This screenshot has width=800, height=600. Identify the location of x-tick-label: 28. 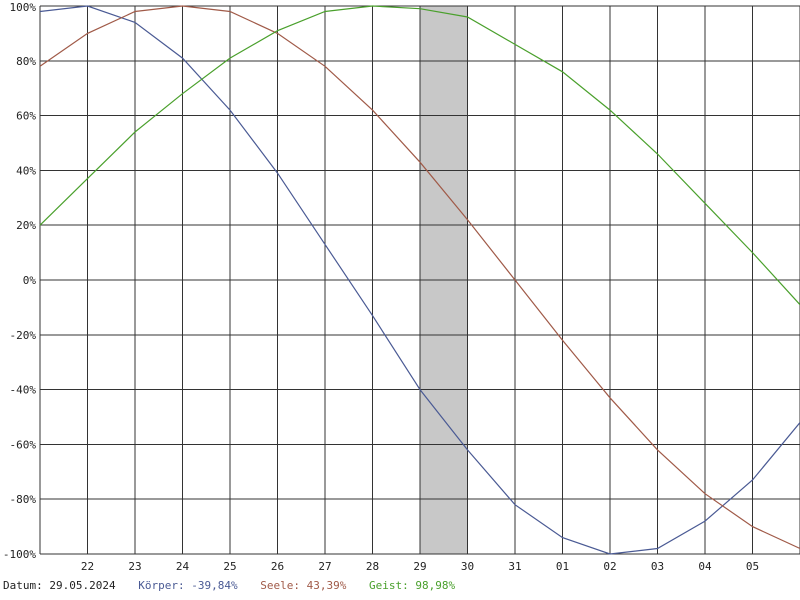
(372, 566).